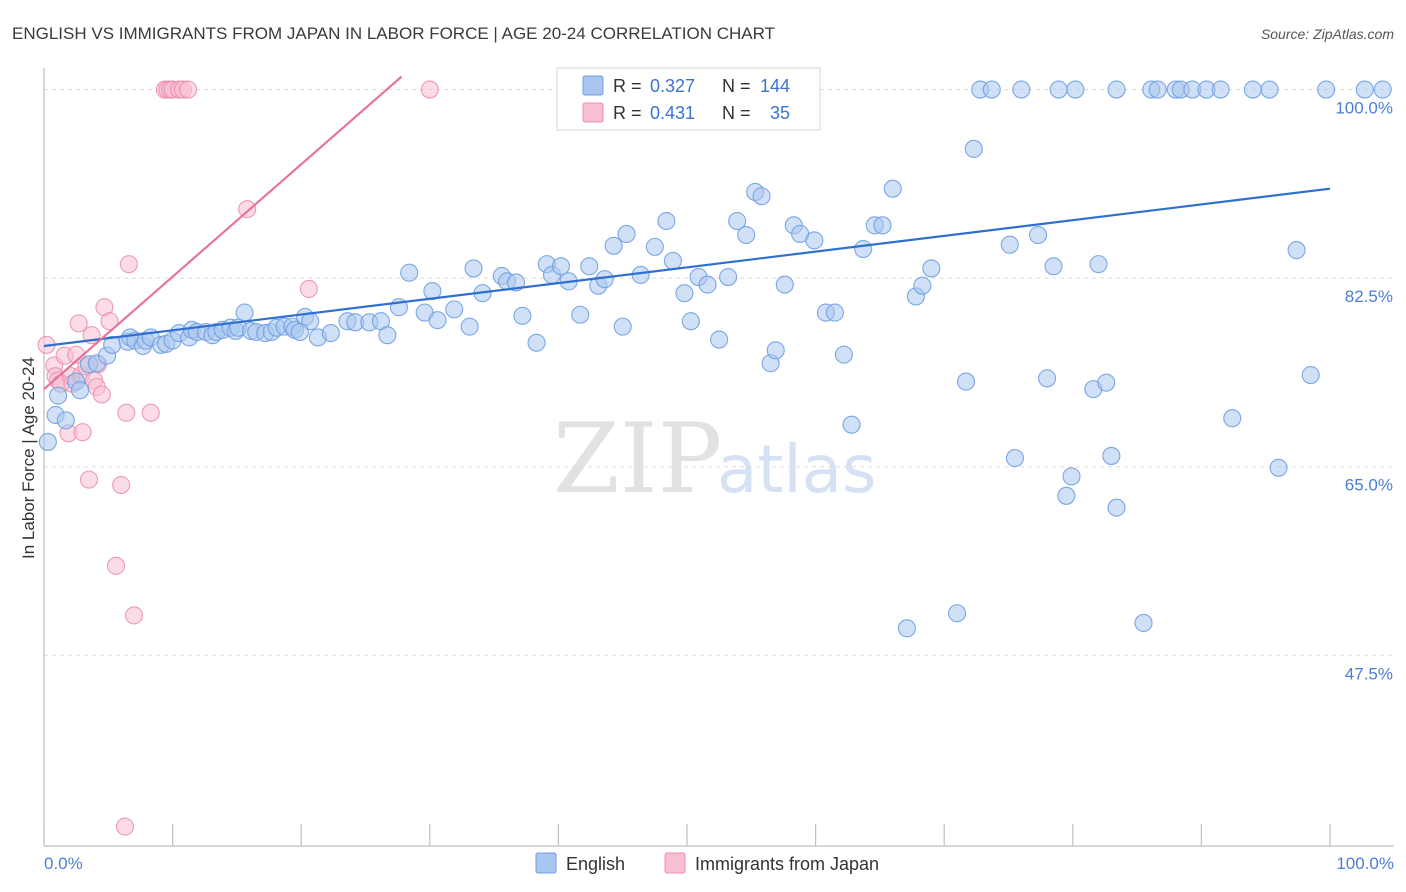 The image size is (1406, 892). What do you see at coordinates (223, 232) in the screenshot?
I see `trend-line-immigrants-from-japan` at bounding box center [223, 232].